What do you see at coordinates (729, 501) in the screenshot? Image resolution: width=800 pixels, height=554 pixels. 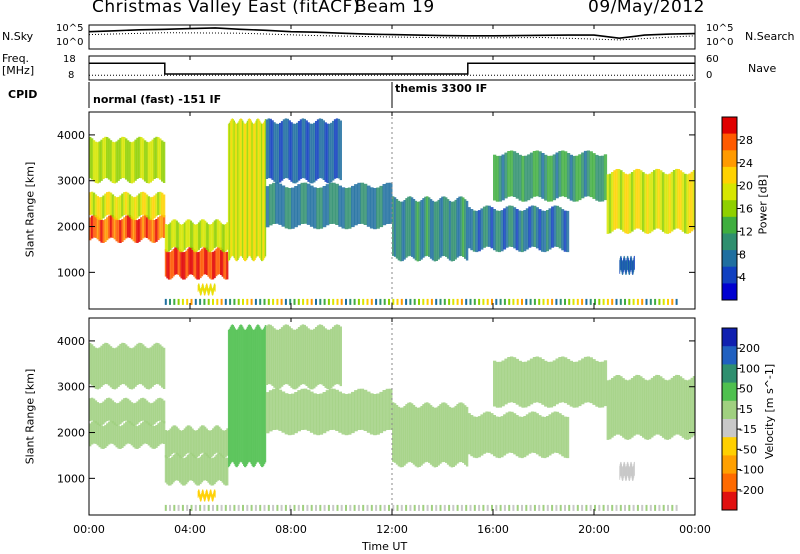 I see `colorbar-swatch` at bounding box center [729, 501].